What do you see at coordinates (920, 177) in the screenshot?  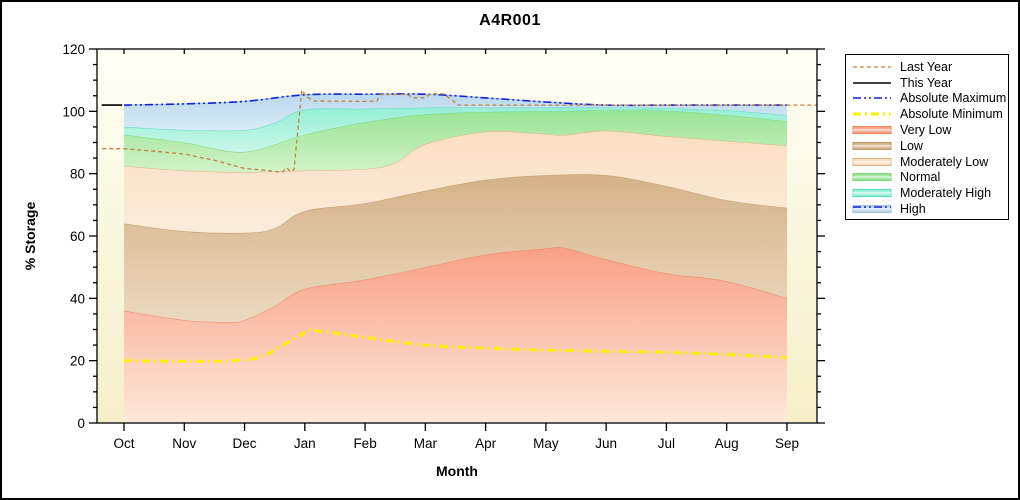 I see `legend-item-label: Normal` at bounding box center [920, 177].